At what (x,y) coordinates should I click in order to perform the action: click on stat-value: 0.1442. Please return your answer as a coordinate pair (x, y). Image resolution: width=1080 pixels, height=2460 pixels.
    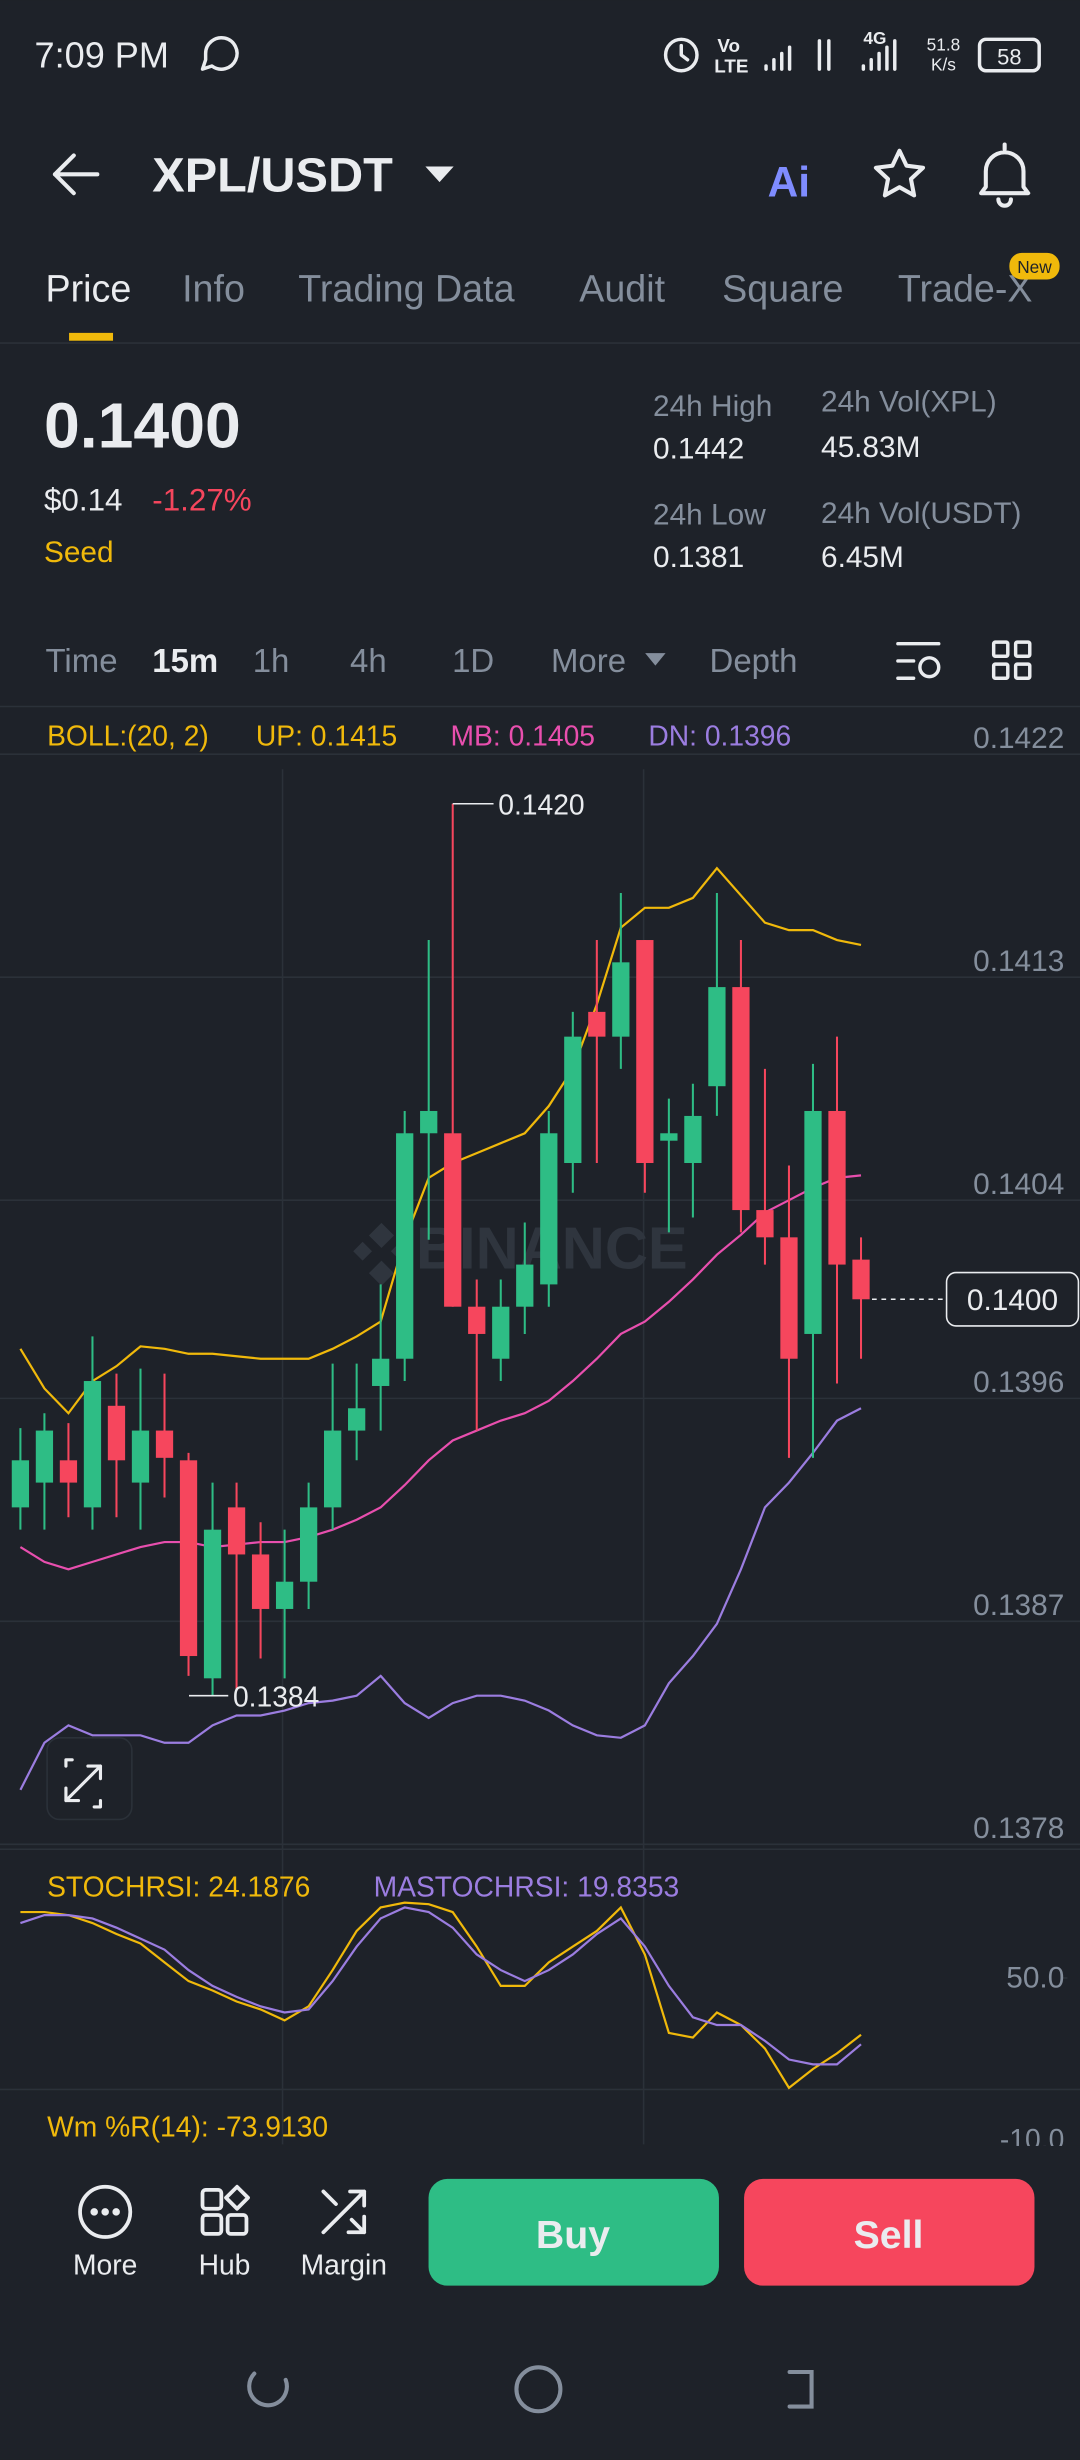
    Looking at the image, I should click on (698, 448).